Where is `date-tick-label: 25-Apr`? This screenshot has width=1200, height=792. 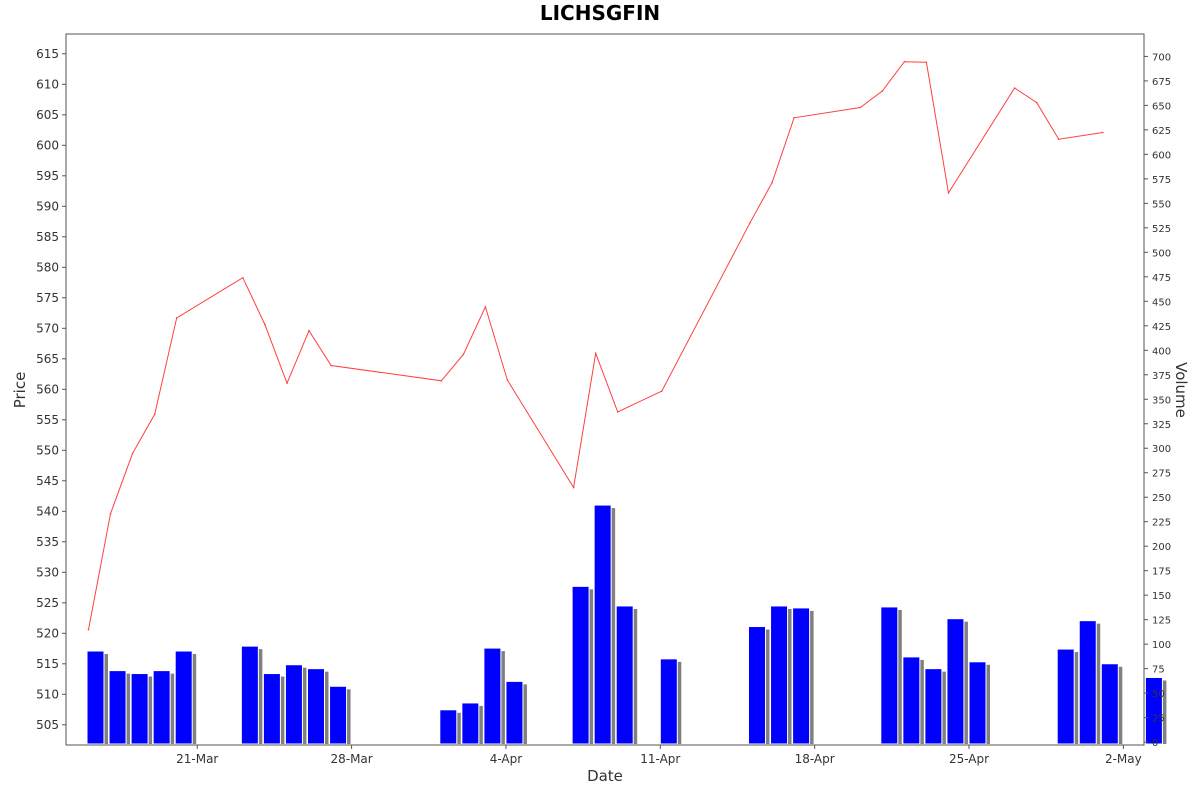 date-tick-label: 25-Apr is located at coordinates (969, 759).